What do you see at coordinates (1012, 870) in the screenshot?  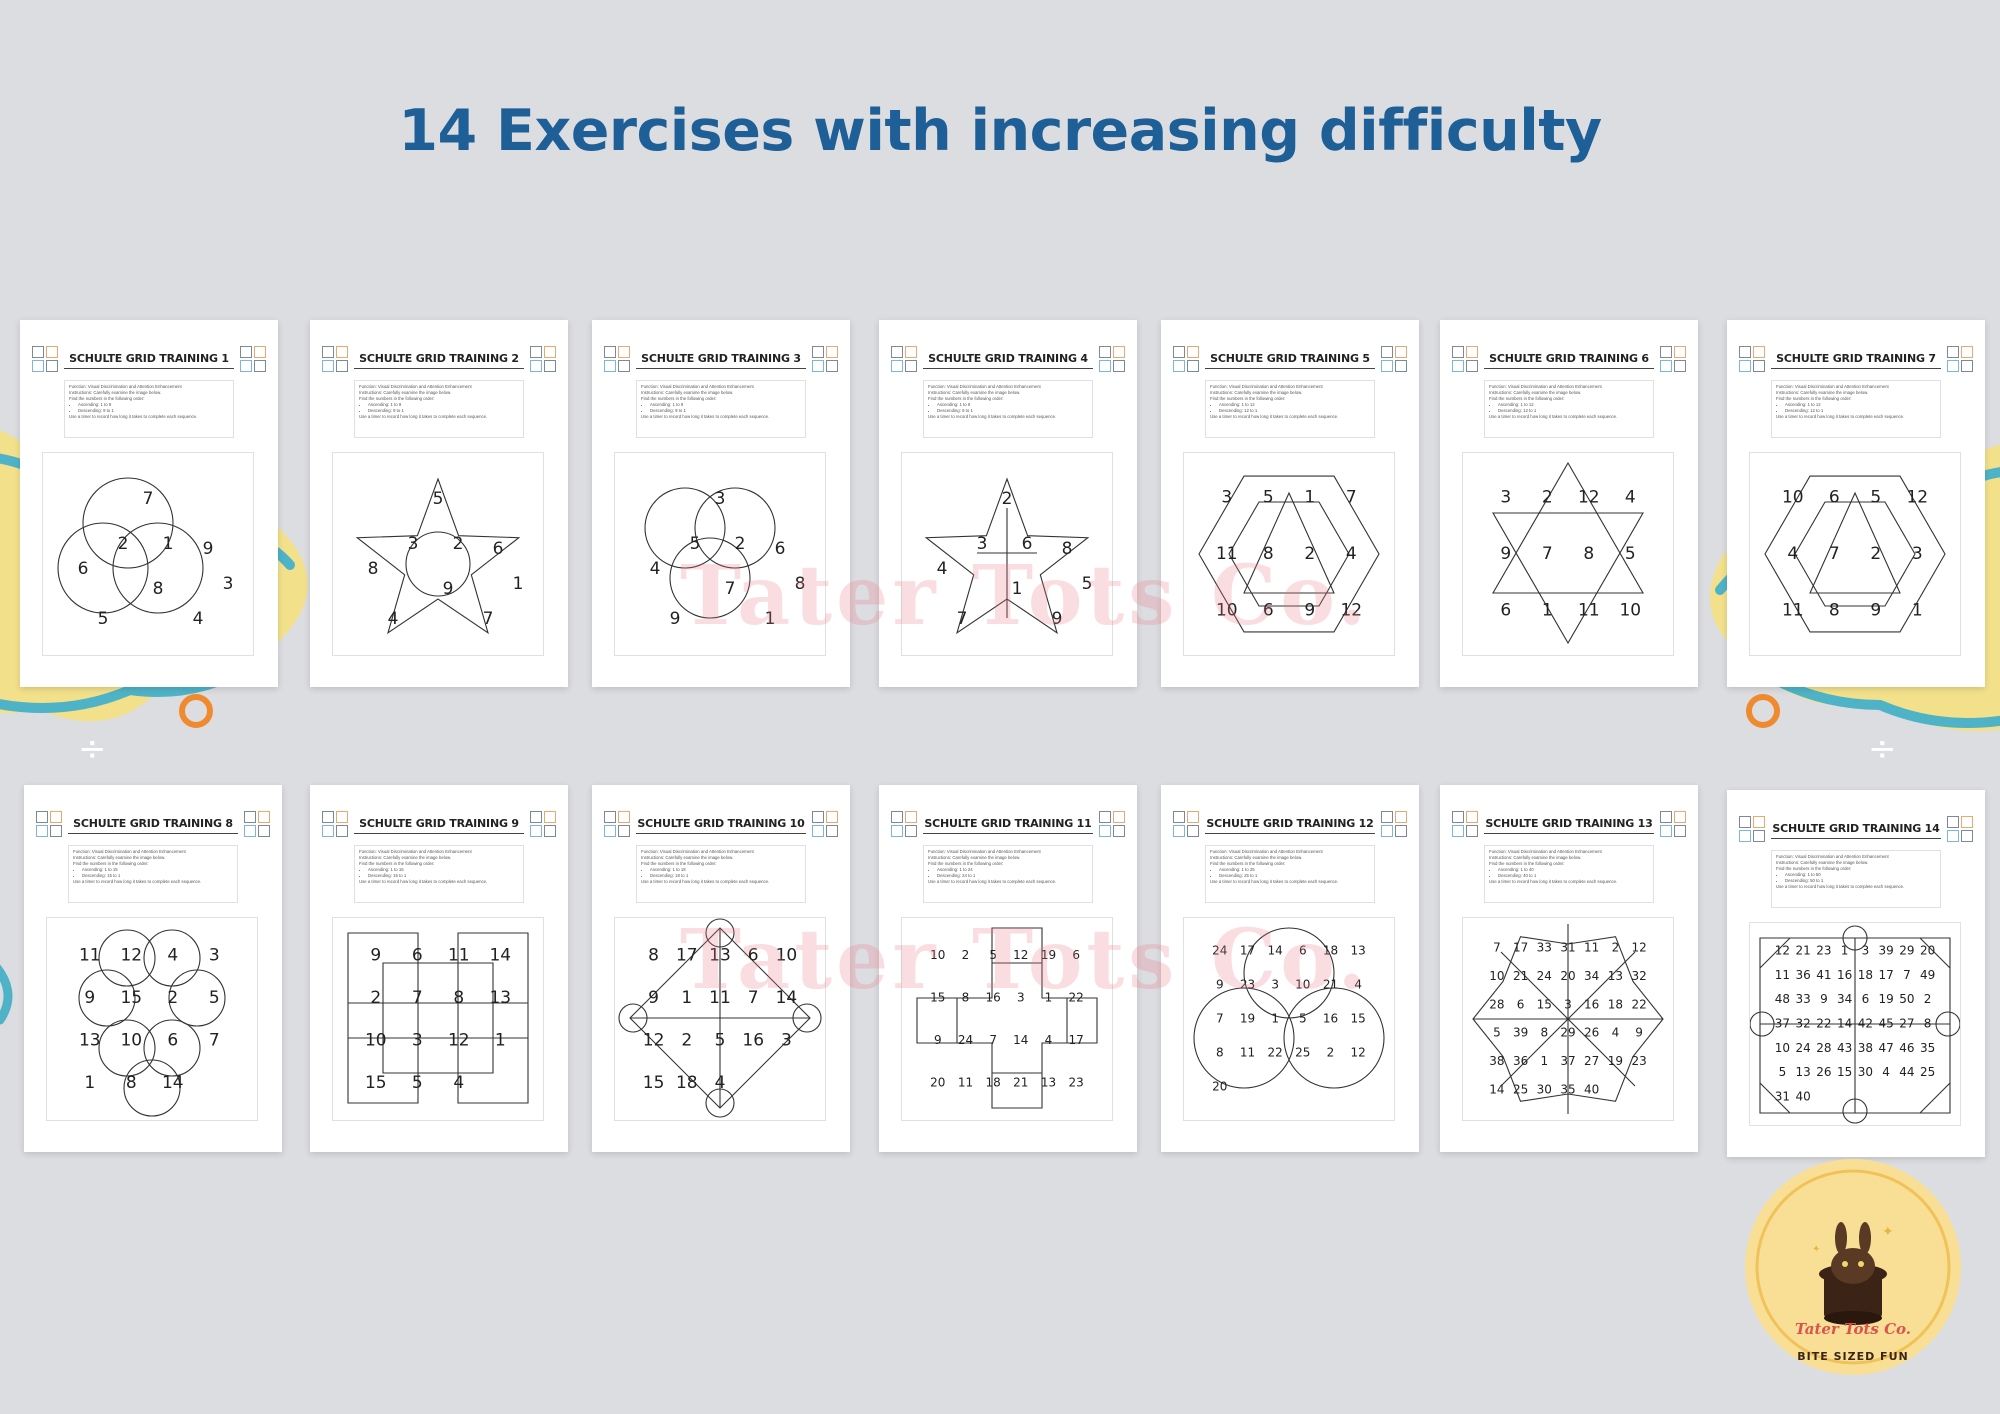 I see `ascending-text: Ascending: 1 to 24` at bounding box center [1012, 870].